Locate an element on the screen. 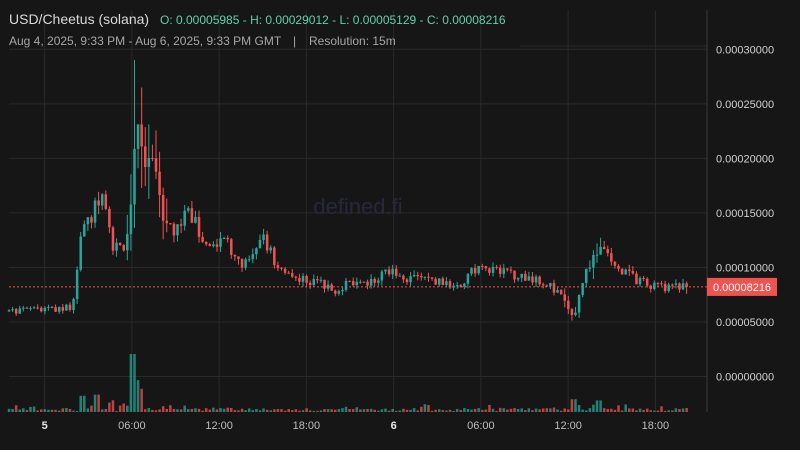 The width and height of the screenshot is (800, 450). y-tick-label: 0.00000000 is located at coordinates (745, 378).